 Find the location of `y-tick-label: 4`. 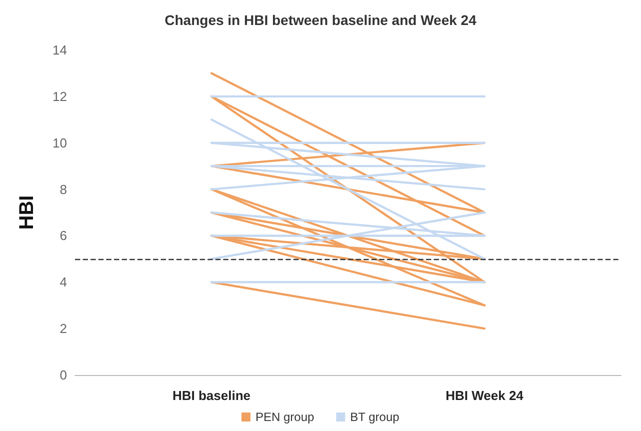

y-tick-label: 4 is located at coordinates (63, 282).